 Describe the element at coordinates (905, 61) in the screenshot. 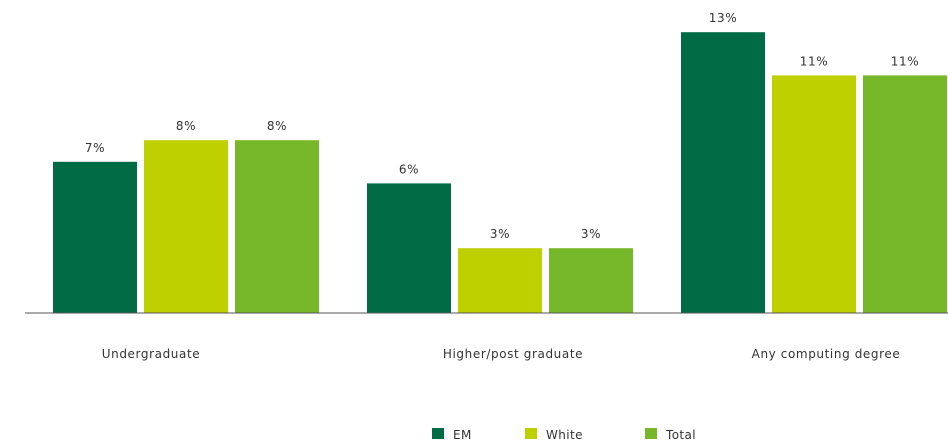

I see `value-label-total-2: 11%` at that location.